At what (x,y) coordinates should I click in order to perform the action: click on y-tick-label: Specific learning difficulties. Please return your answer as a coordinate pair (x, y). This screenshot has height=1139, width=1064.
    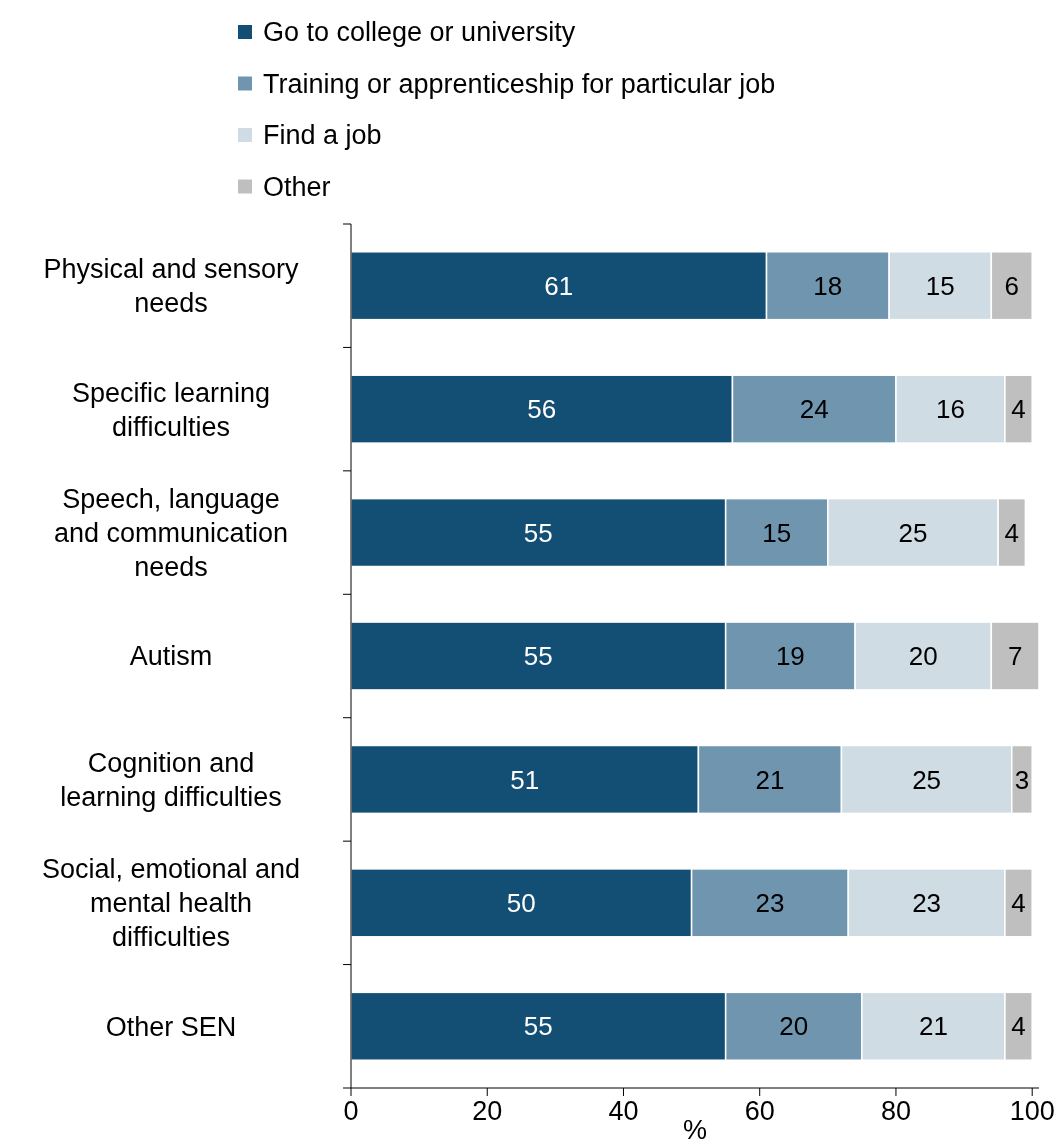
    Looking at the image, I should click on (171, 409).